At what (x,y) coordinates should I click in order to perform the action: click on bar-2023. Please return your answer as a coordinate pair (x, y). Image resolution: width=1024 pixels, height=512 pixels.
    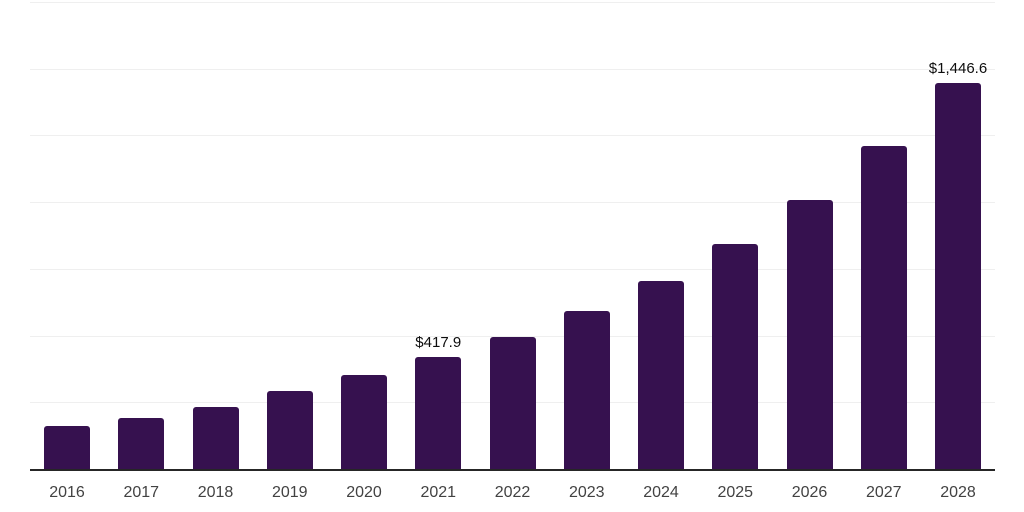
    Looking at the image, I should click on (586, 389).